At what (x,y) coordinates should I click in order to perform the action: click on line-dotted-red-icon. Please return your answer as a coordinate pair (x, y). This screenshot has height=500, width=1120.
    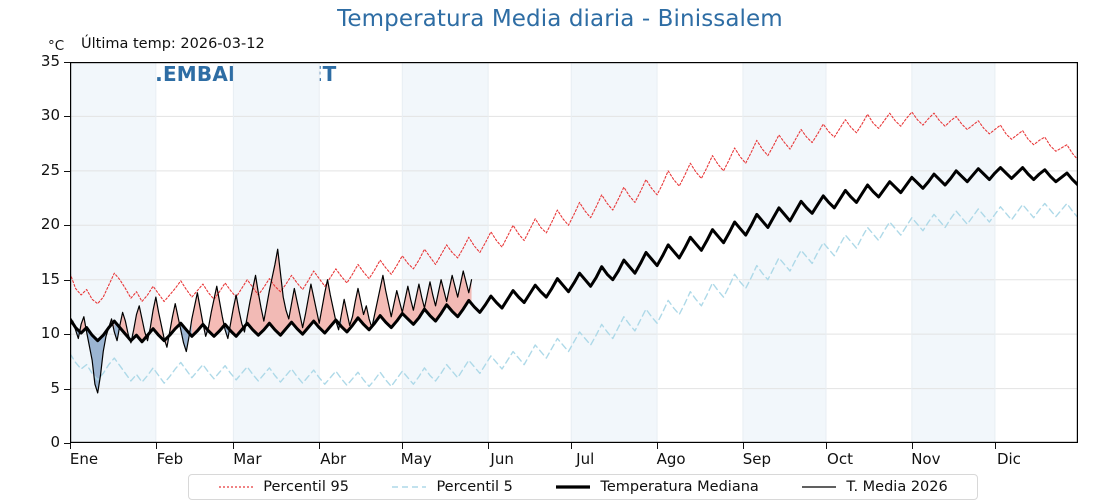
    Looking at the image, I should click on (236, 487).